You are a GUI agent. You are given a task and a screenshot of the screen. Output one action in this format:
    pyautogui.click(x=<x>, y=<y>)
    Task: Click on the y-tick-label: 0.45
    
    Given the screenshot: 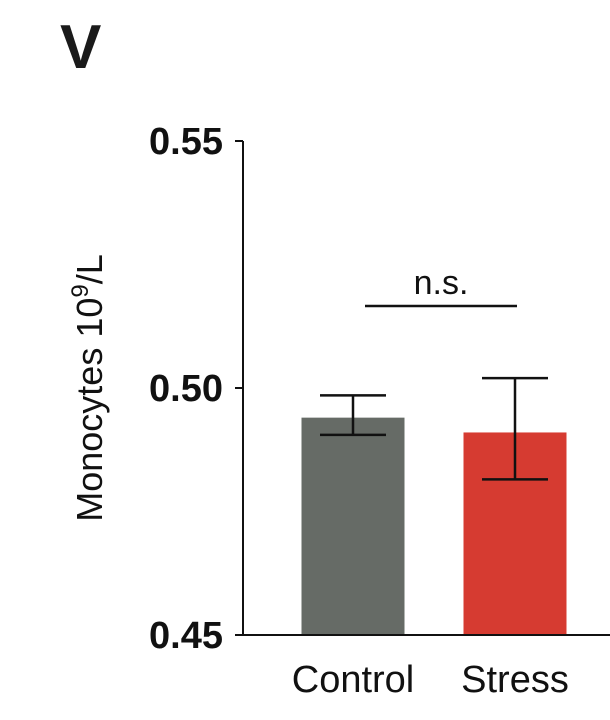 What is the action you would take?
    pyautogui.click(x=186, y=636)
    